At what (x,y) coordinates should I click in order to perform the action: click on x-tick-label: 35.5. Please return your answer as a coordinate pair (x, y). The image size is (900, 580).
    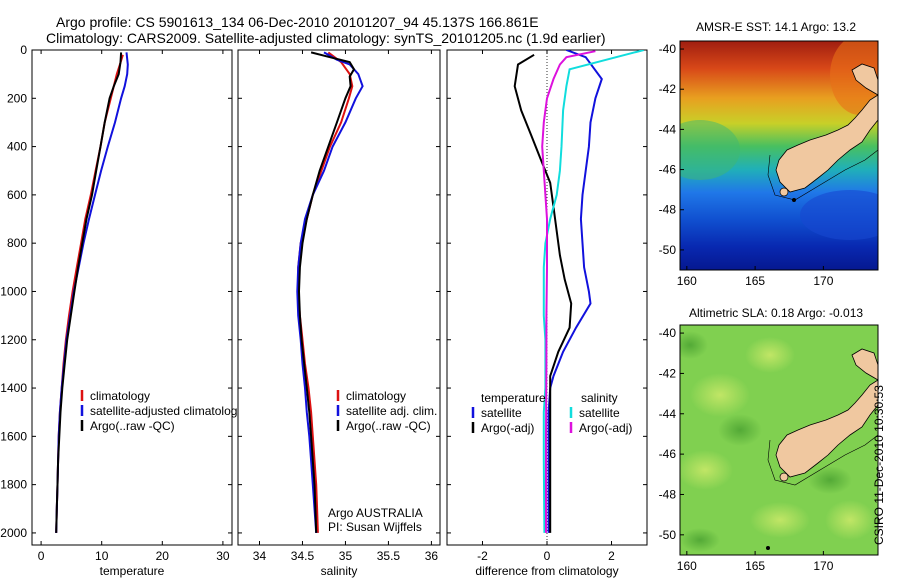
    Looking at the image, I should click on (389, 556).